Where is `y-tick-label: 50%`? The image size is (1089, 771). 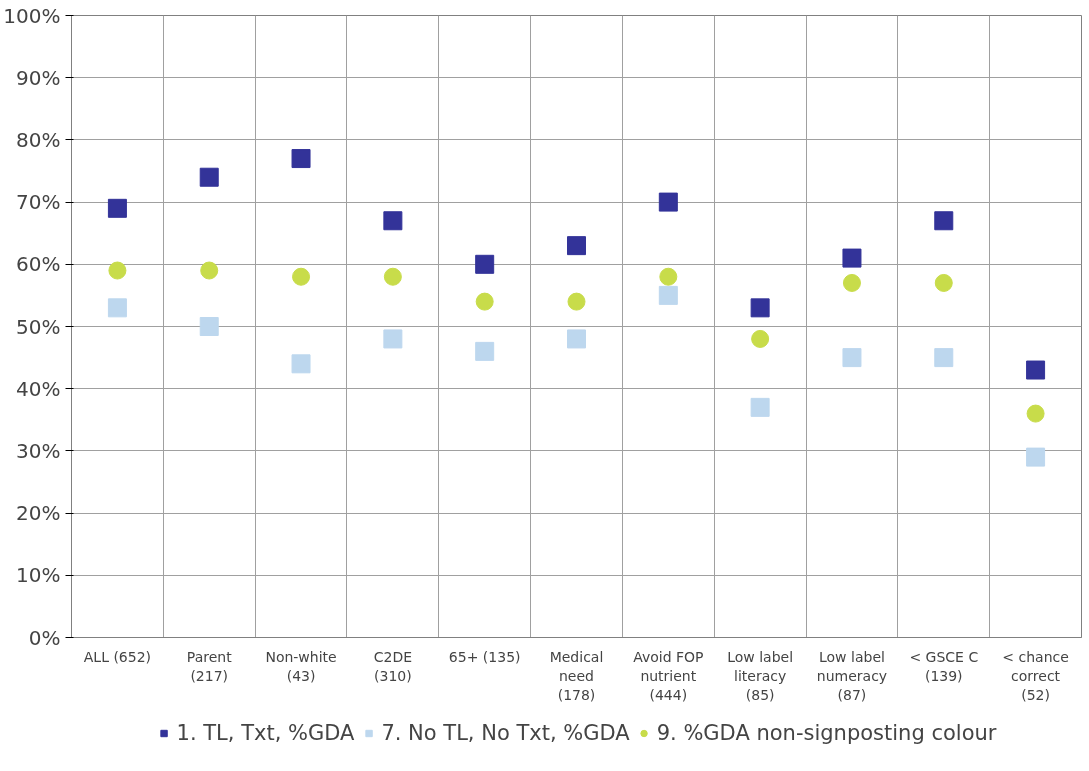
y-tick-label: 50% is located at coordinates (38, 326).